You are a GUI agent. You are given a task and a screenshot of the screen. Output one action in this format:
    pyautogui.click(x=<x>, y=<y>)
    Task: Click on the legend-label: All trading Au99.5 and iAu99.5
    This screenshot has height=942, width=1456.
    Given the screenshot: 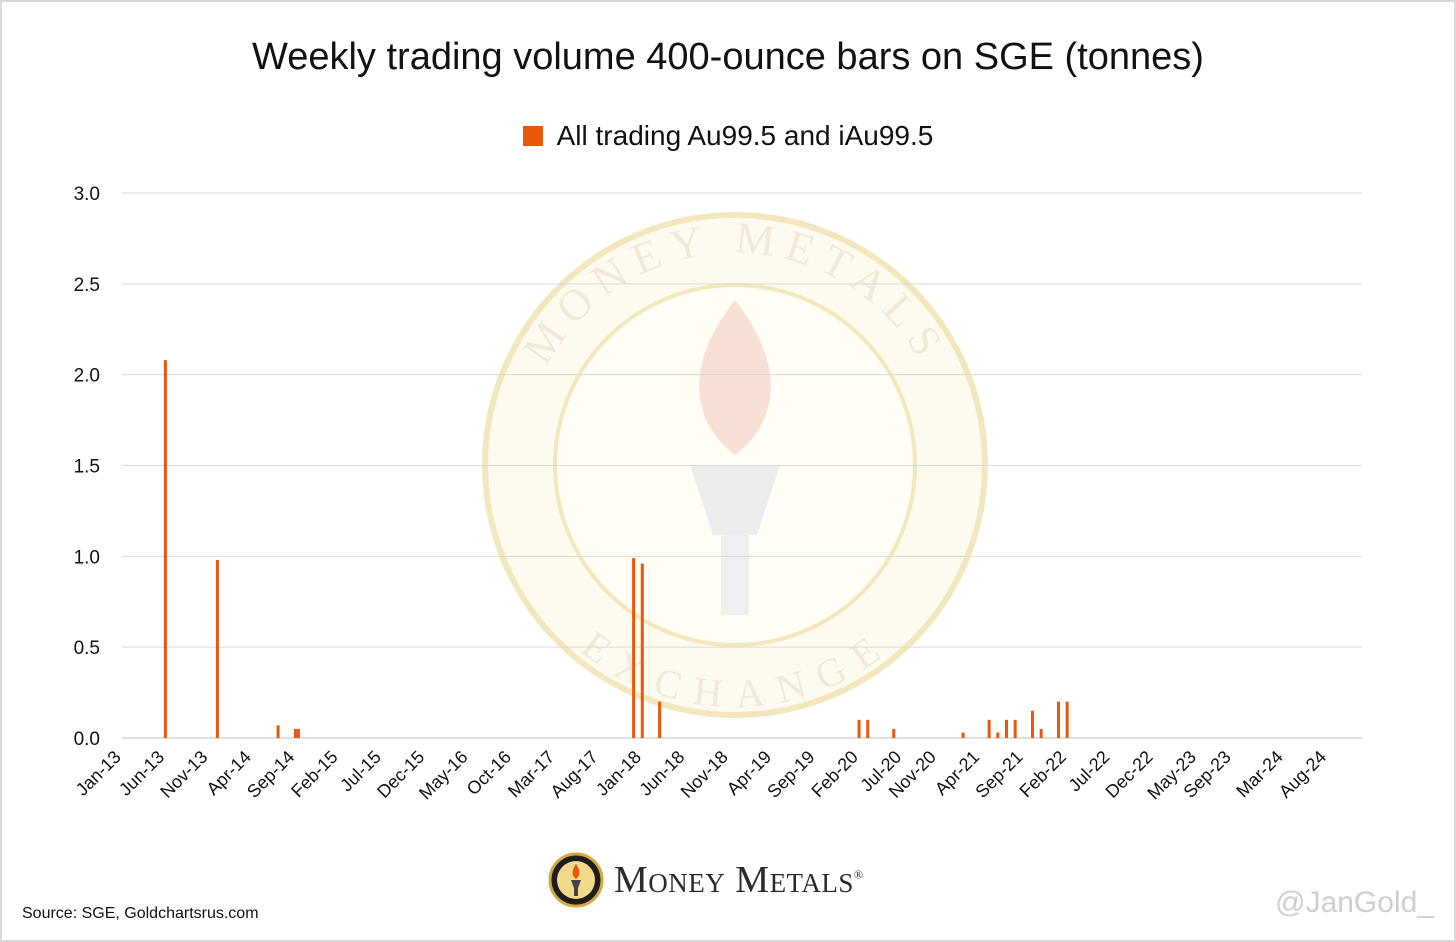 What is the action you would take?
    pyautogui.click(x=745, y=135)
    